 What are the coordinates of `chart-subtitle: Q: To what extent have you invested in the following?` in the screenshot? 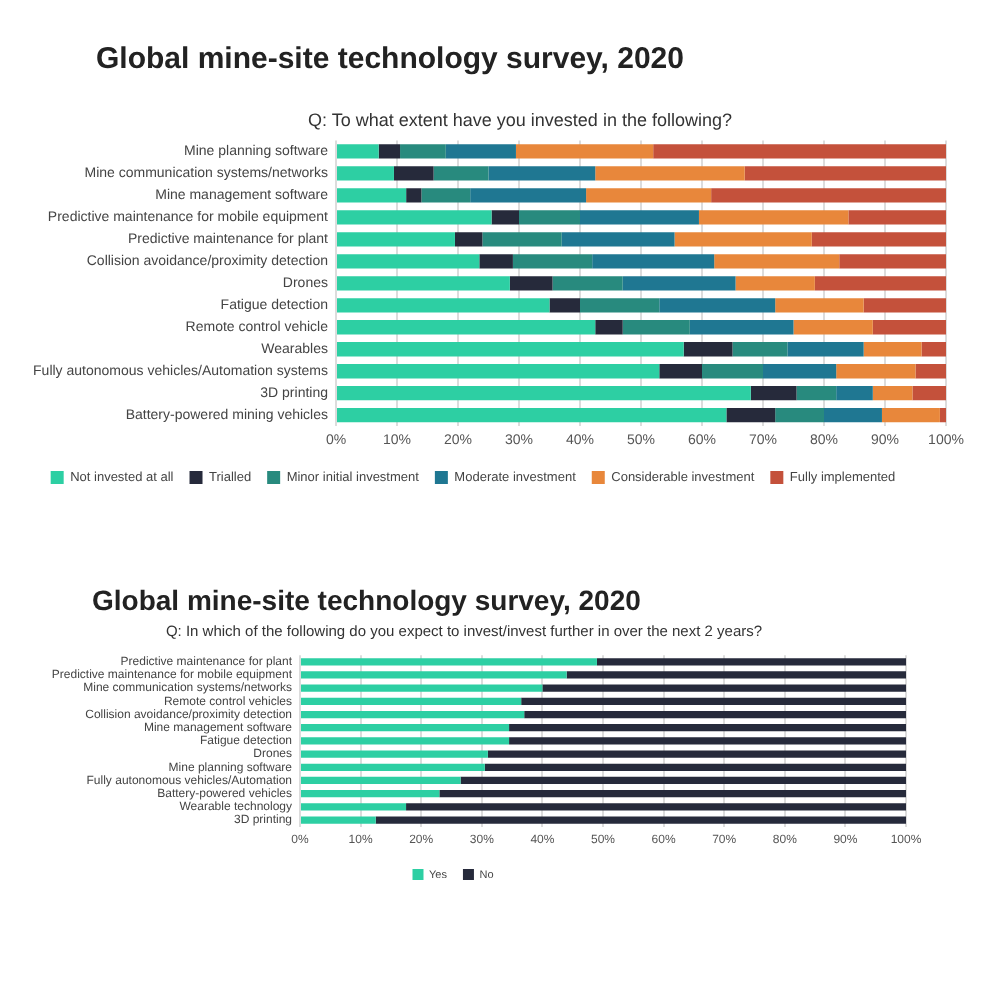 It's located at (520, 121).